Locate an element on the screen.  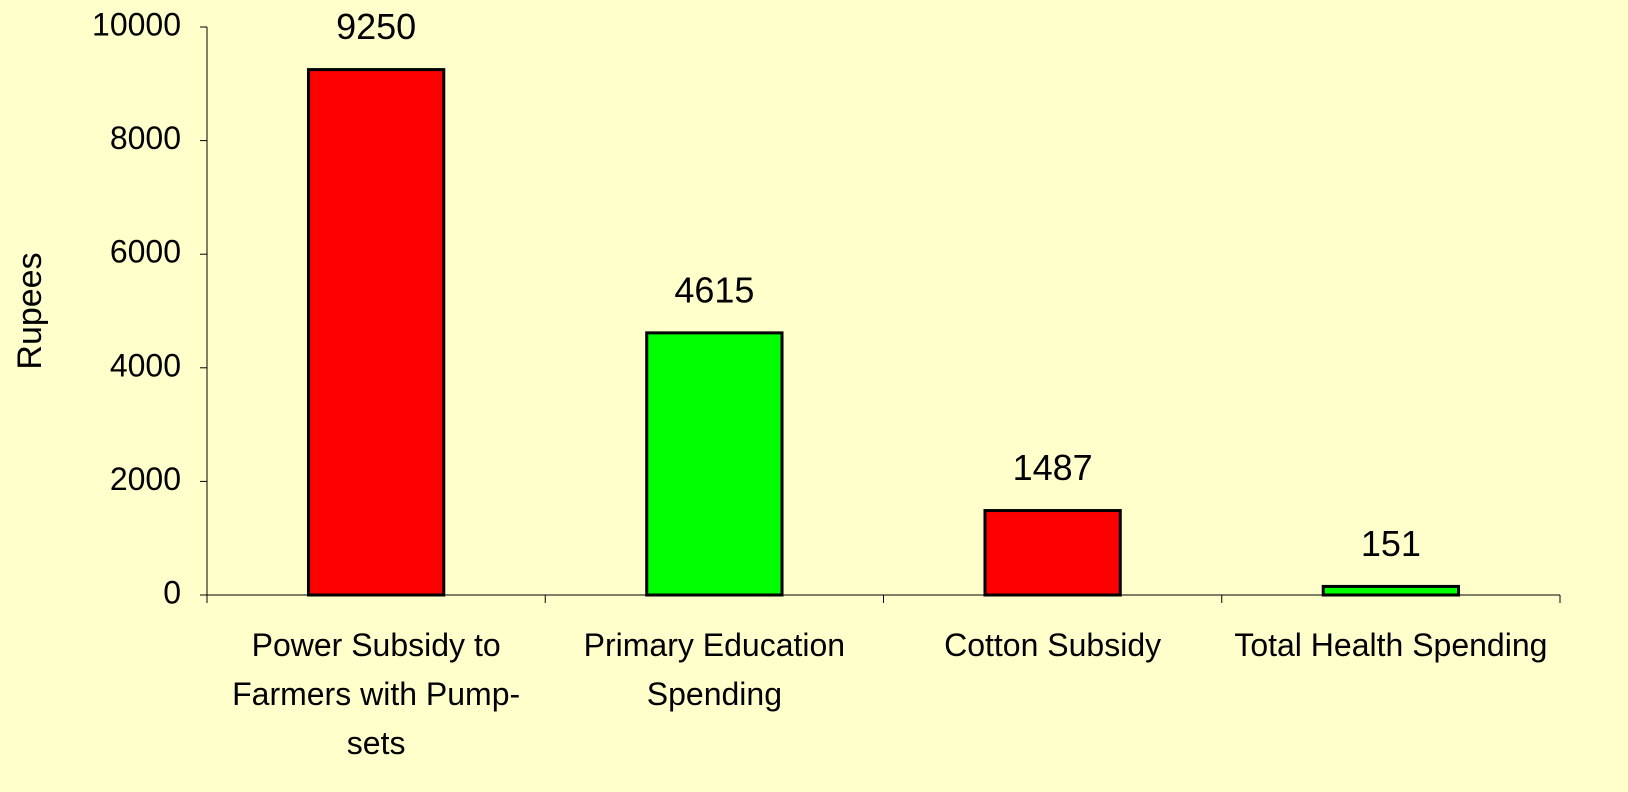
y-tick-label: 10000 is located at coordinates (136, 24).